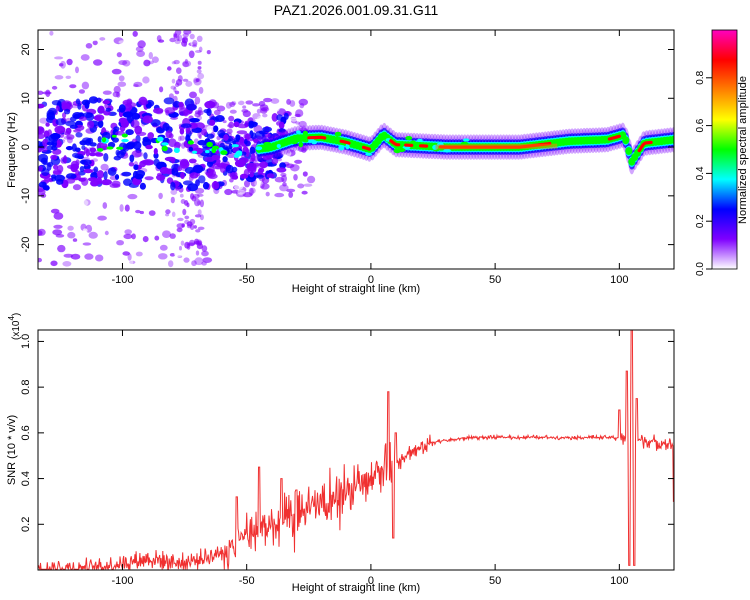  What do you see at coordinates (356, 10) in the screenshot?
I see `figure-title: PAZ1.2026.001.09.31.G11` at bounding box center [356, 10].